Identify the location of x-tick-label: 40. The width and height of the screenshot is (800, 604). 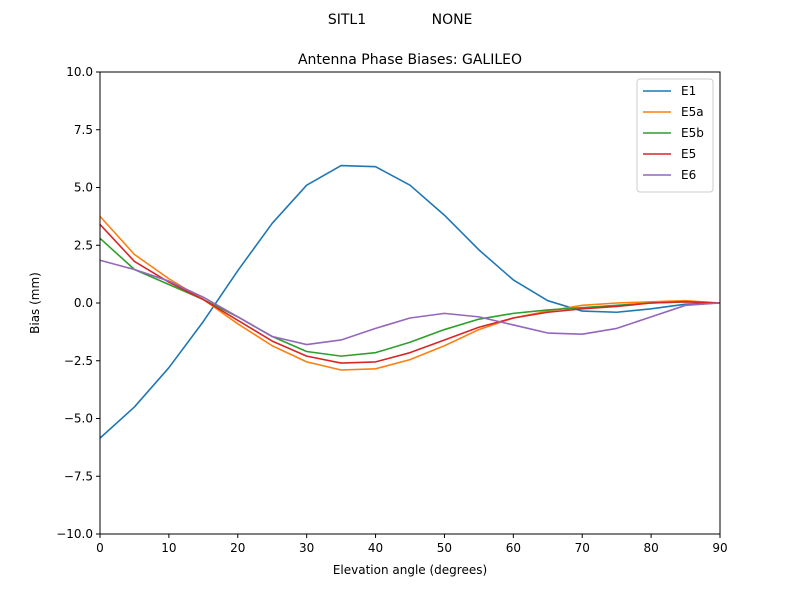
(375, 548).